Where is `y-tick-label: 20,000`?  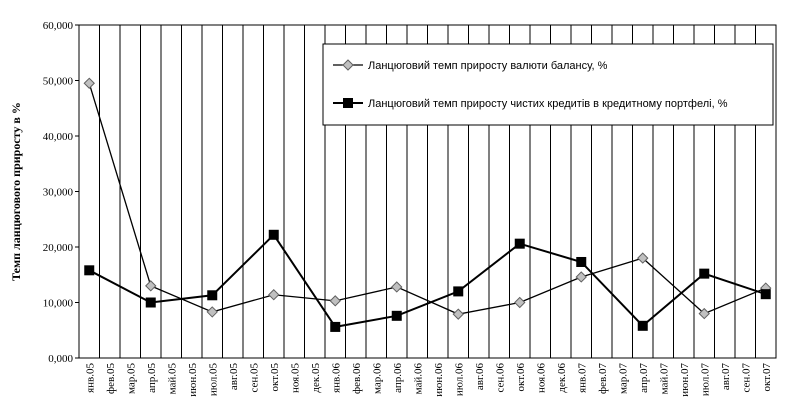 y-tick-label: 20,000 is located at coordinates (58, 248).